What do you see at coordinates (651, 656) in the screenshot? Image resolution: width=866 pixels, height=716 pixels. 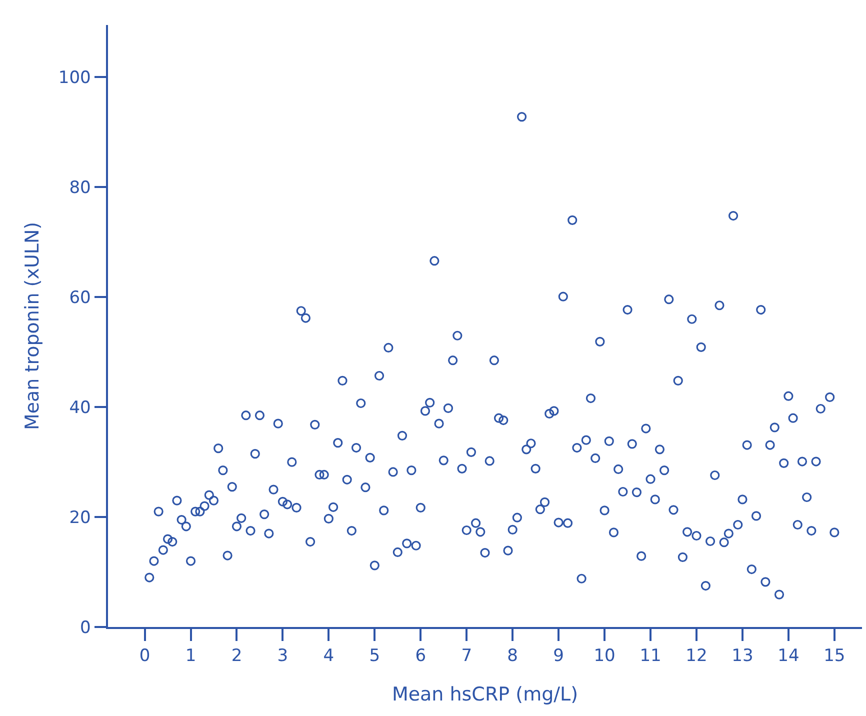 I see `x-tick-label: 11` at bounding box center [651, 656].